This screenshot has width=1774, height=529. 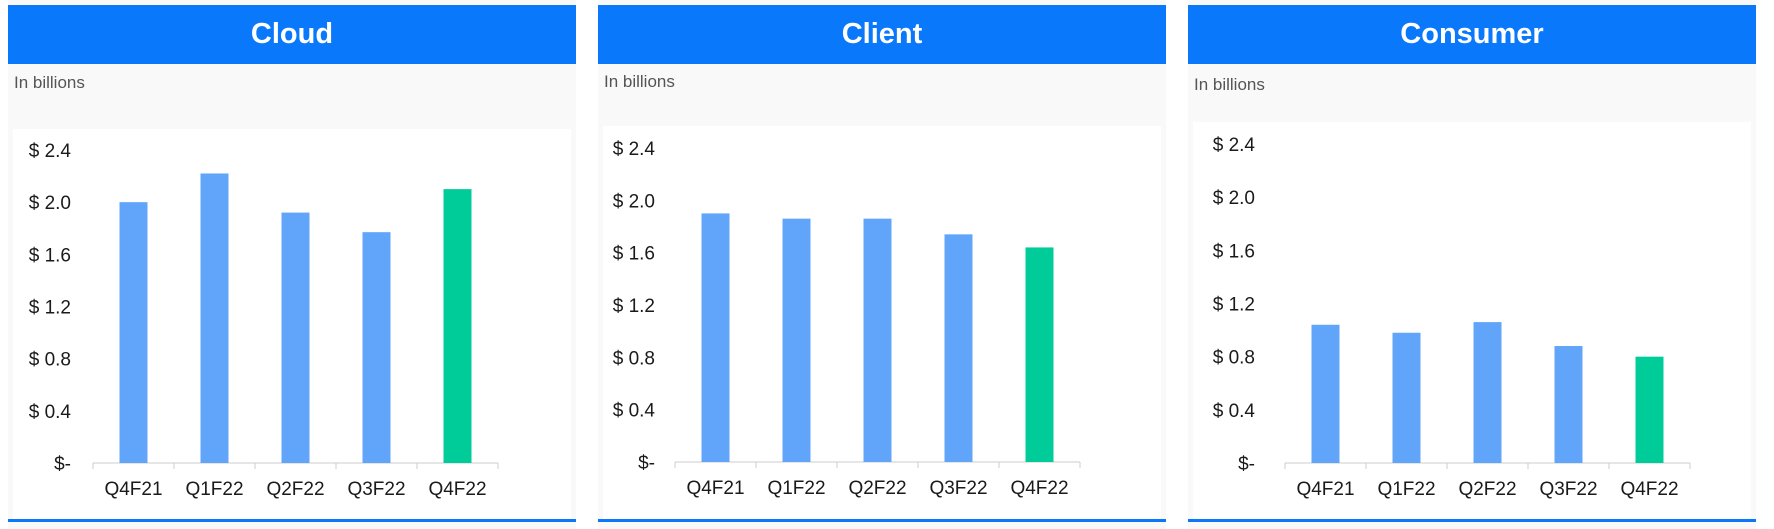 What do you see at coordinates (634, 149) in the screenshot?
I see `client-y-tick-label: $ 2.4` at bounding box center [634, 149].